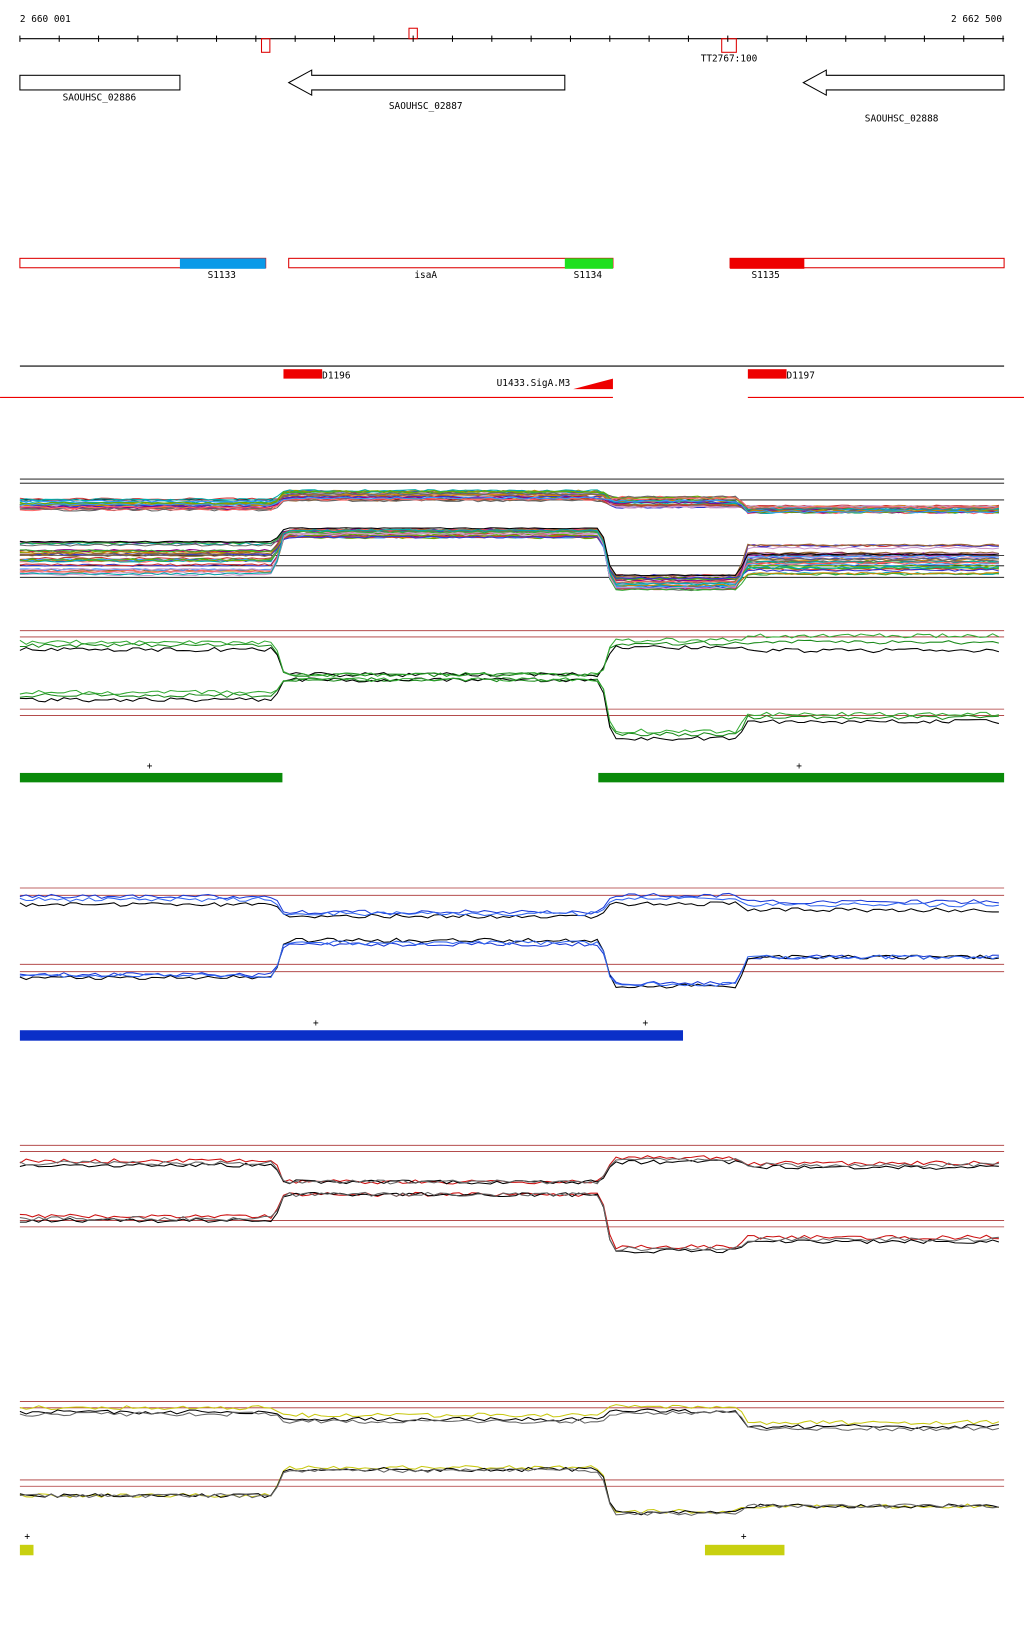  What do you see at coordinates (45, 19) in the screenshot?
I see `ruler-start: 2 660 001` at bounding box center [45, 19].